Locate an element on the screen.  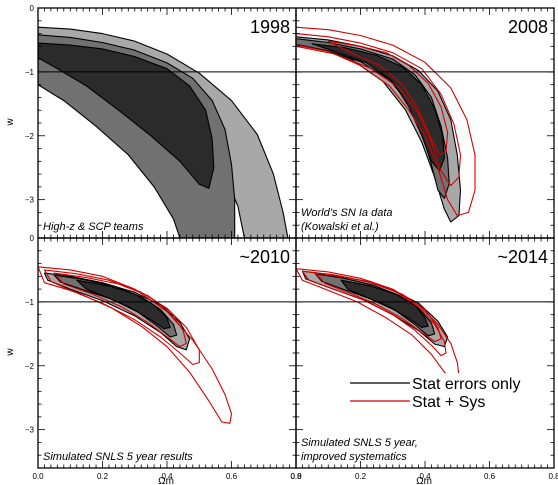
year-label: ~2010 is located at coordinates (264, 257).